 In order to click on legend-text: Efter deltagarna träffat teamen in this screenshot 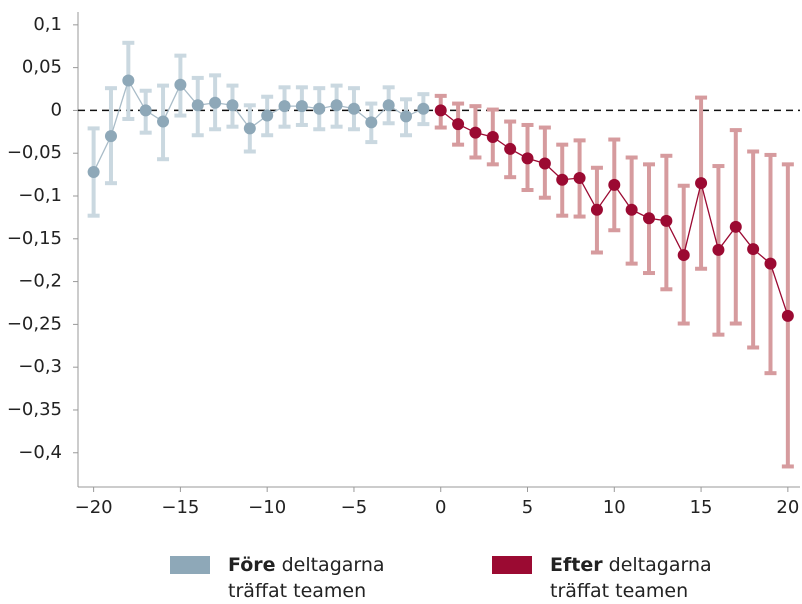, I will do `click(635, 578)`.